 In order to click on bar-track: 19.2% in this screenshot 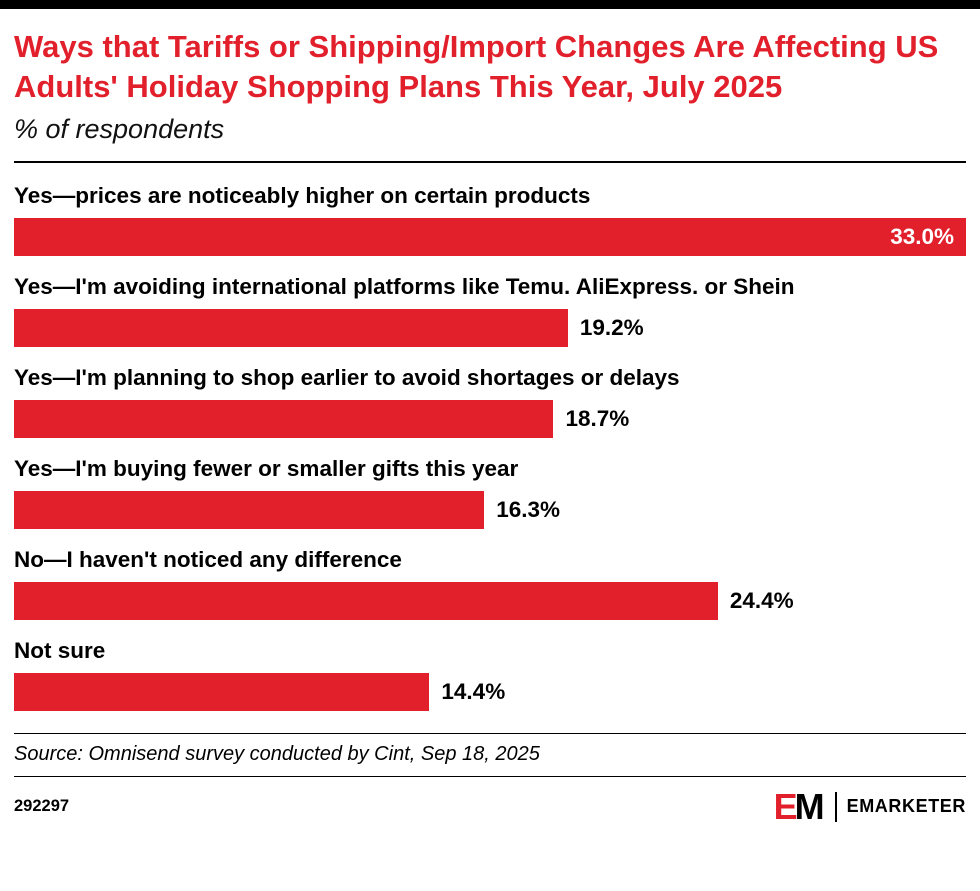, I will do `click(490, 328)`.